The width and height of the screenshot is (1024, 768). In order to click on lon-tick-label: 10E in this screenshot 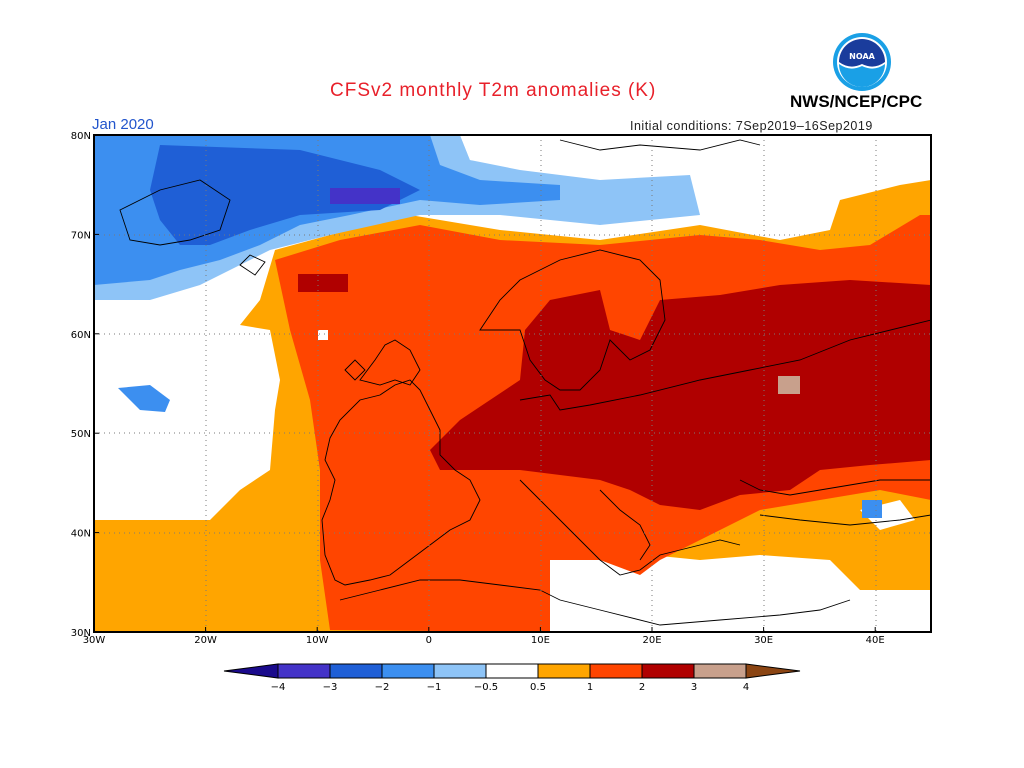, I will do `click(540, 640)`.